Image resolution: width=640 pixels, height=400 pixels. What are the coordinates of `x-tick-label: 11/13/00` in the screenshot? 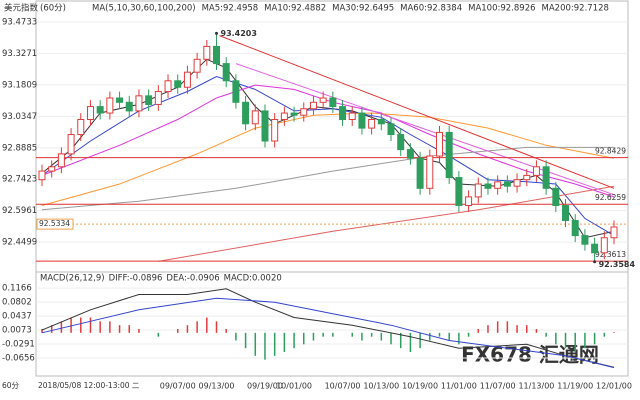 It's located at (536, 386).